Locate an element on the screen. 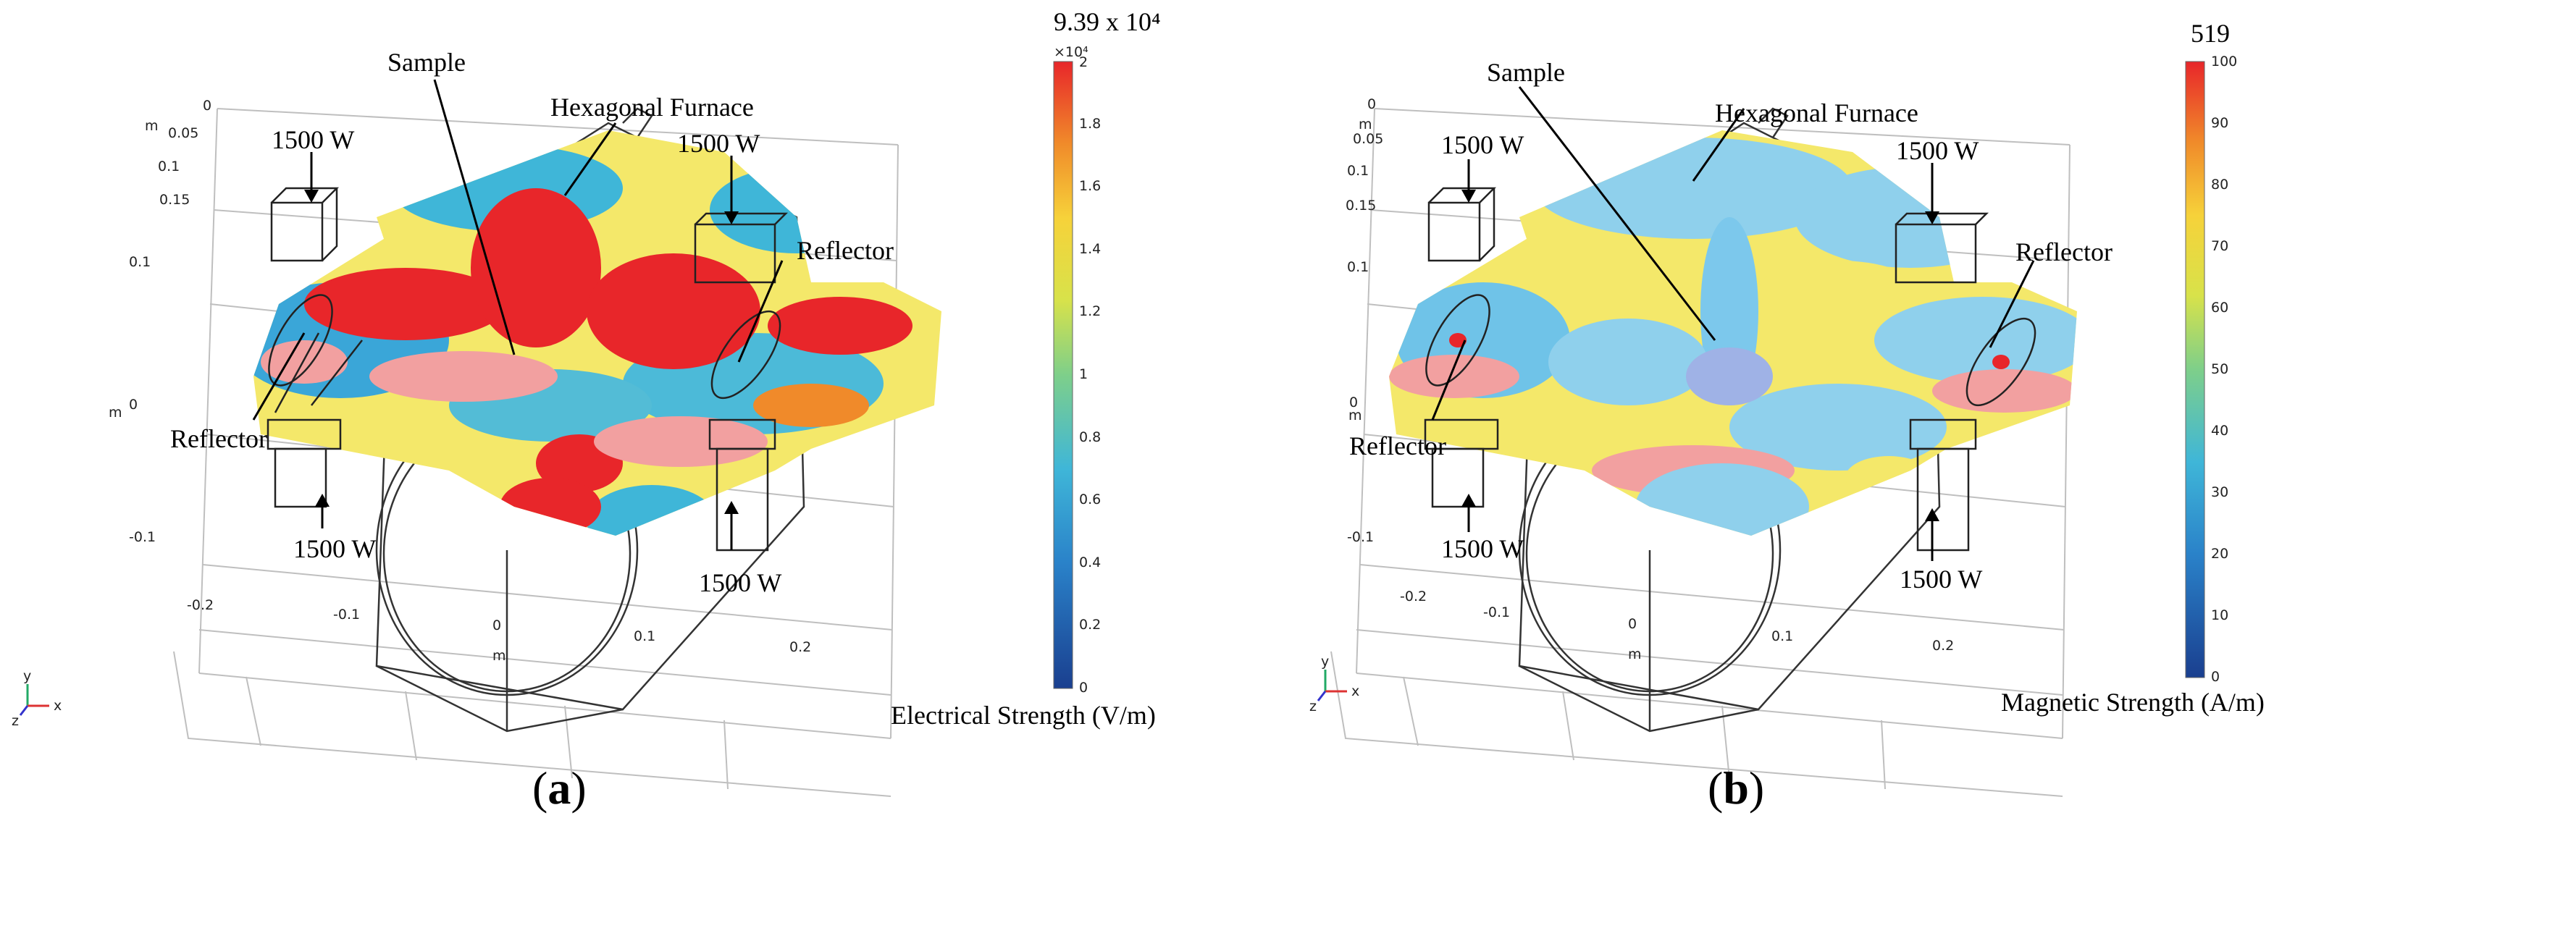  svg-text: 2 is located at coordinates (1083, 62).